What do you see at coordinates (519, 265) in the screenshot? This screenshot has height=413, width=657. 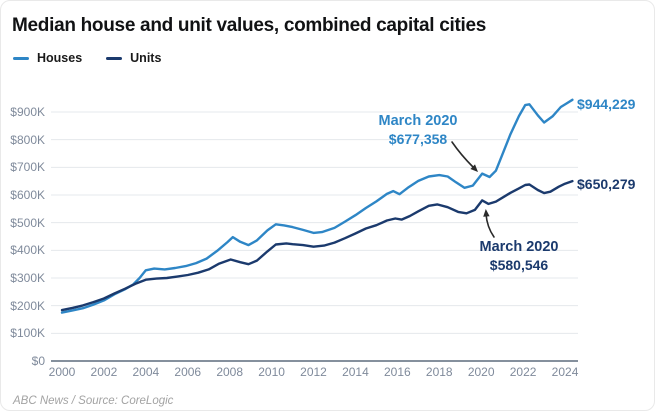 I see `units-annotation-value: $580,546` at bounding box center [519, 265].